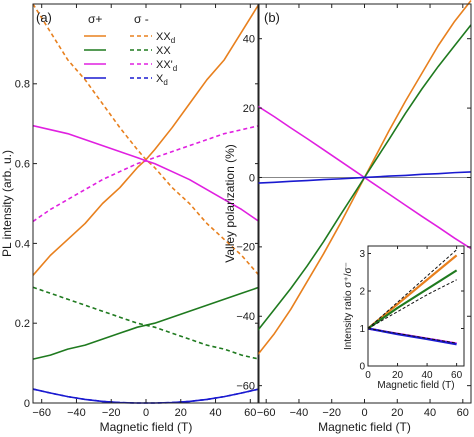 Image resolution: width=474 pixels, height=437 pixels. I want to click on y-tick-label: 0.2, so click(22, 324).